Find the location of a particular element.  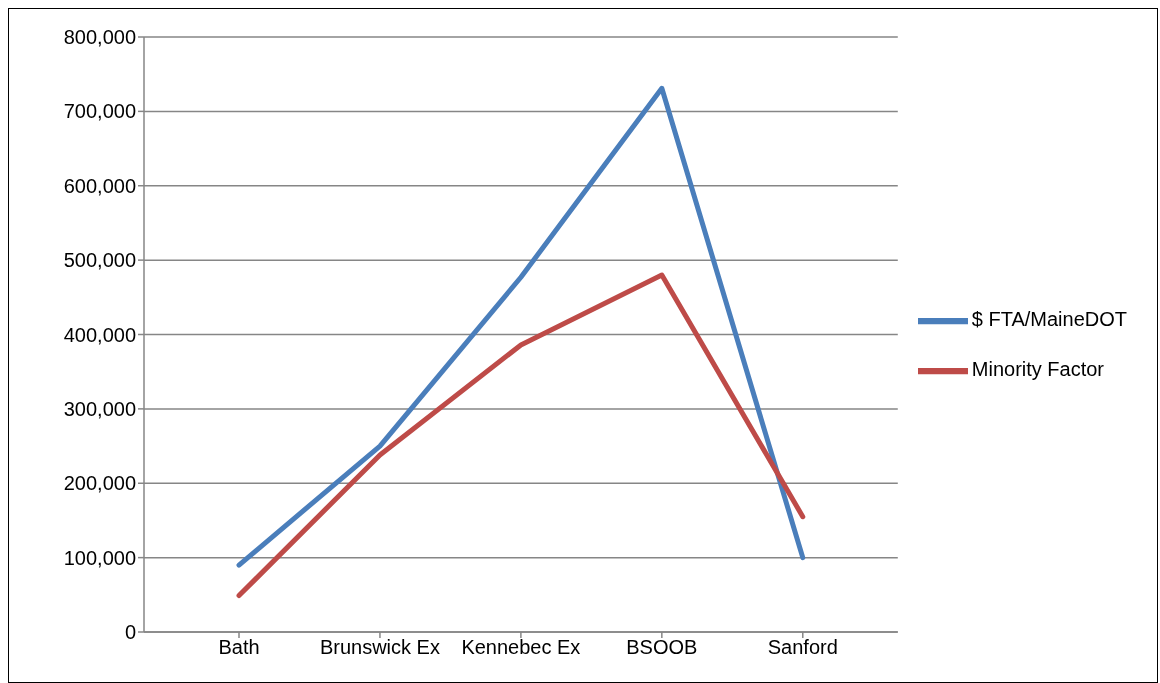

y-tick-label: 800,000 is located at coordinates (99, 37).